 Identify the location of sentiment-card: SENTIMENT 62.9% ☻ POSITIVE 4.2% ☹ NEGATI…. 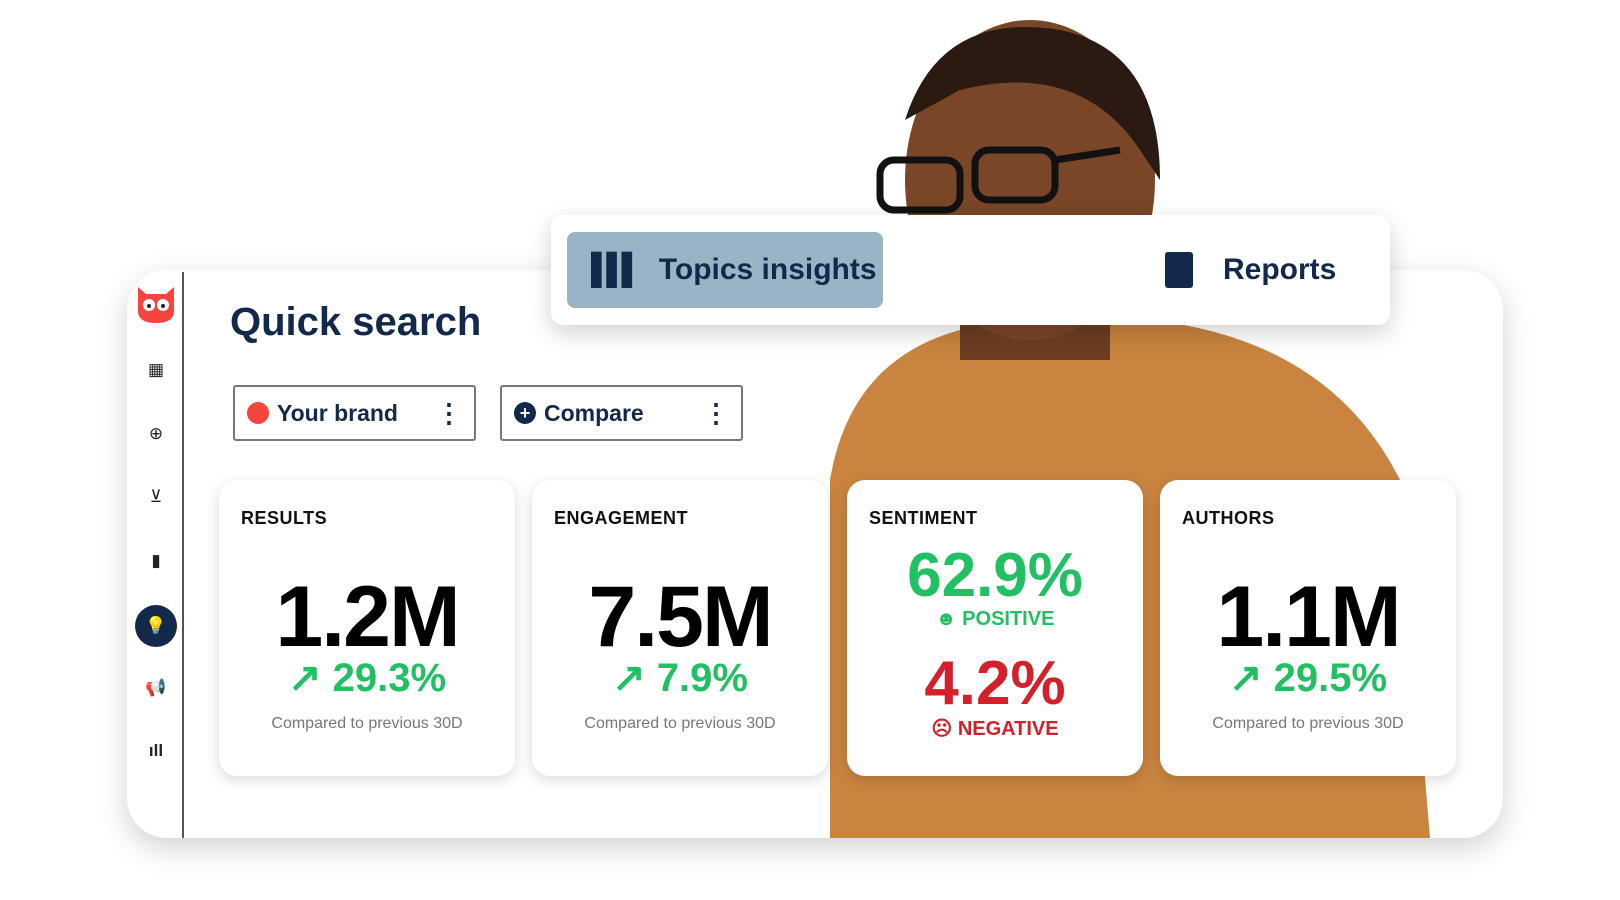
(995, 628).